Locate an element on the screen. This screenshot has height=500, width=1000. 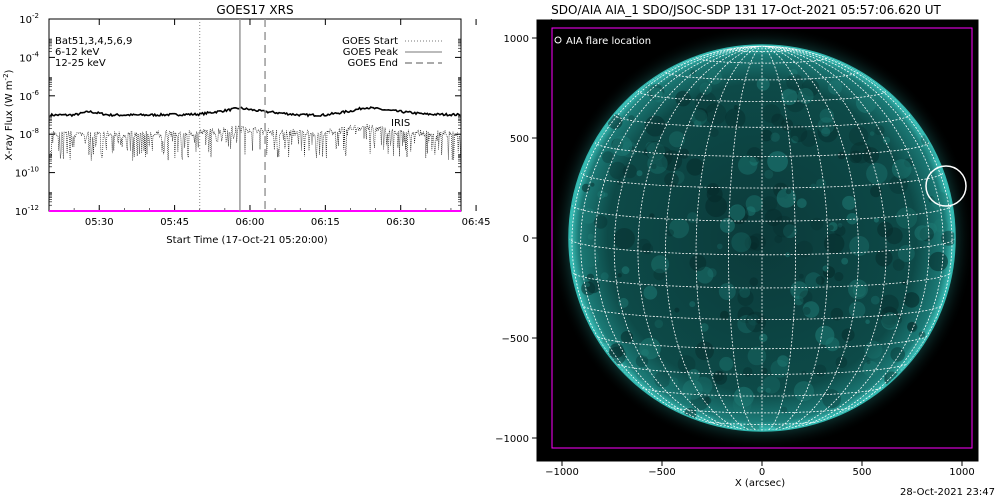
goes-legend: GOES Start GOES Peak GOES End is located at coordinates (392, 52).